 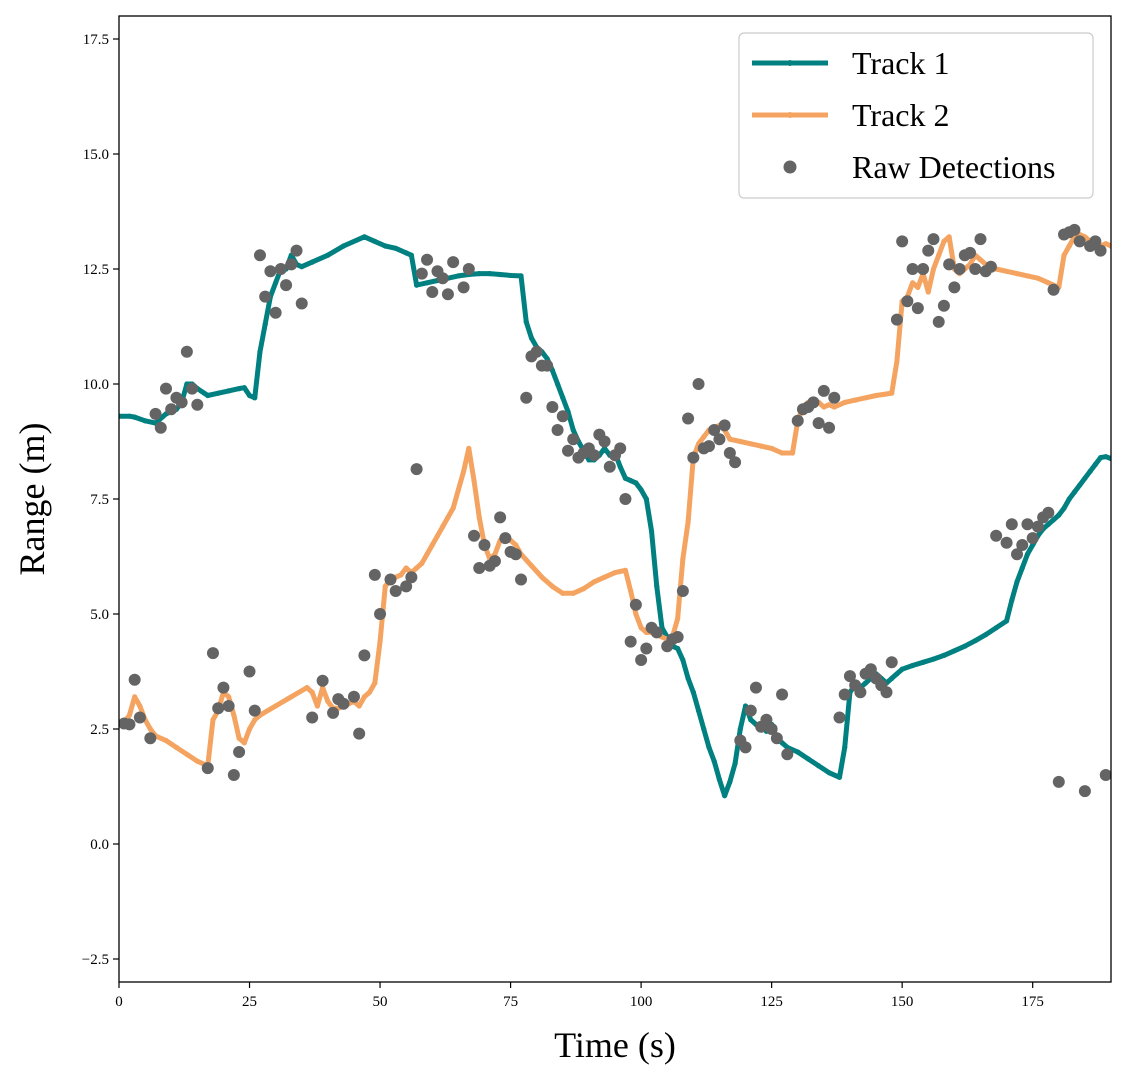 I want to click on x-tick-label: 150, so click(x=902, y=1002).